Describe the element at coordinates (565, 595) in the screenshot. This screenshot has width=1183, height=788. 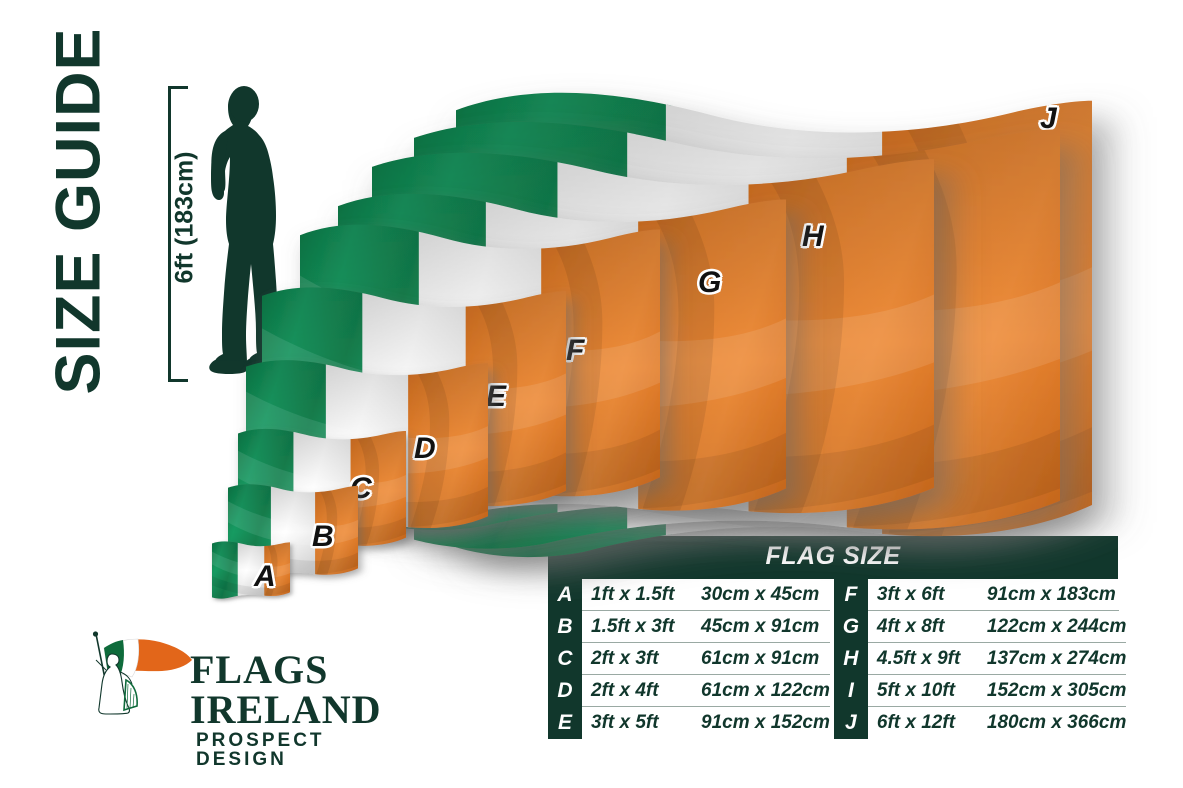
I see `row-code: A` at that location.